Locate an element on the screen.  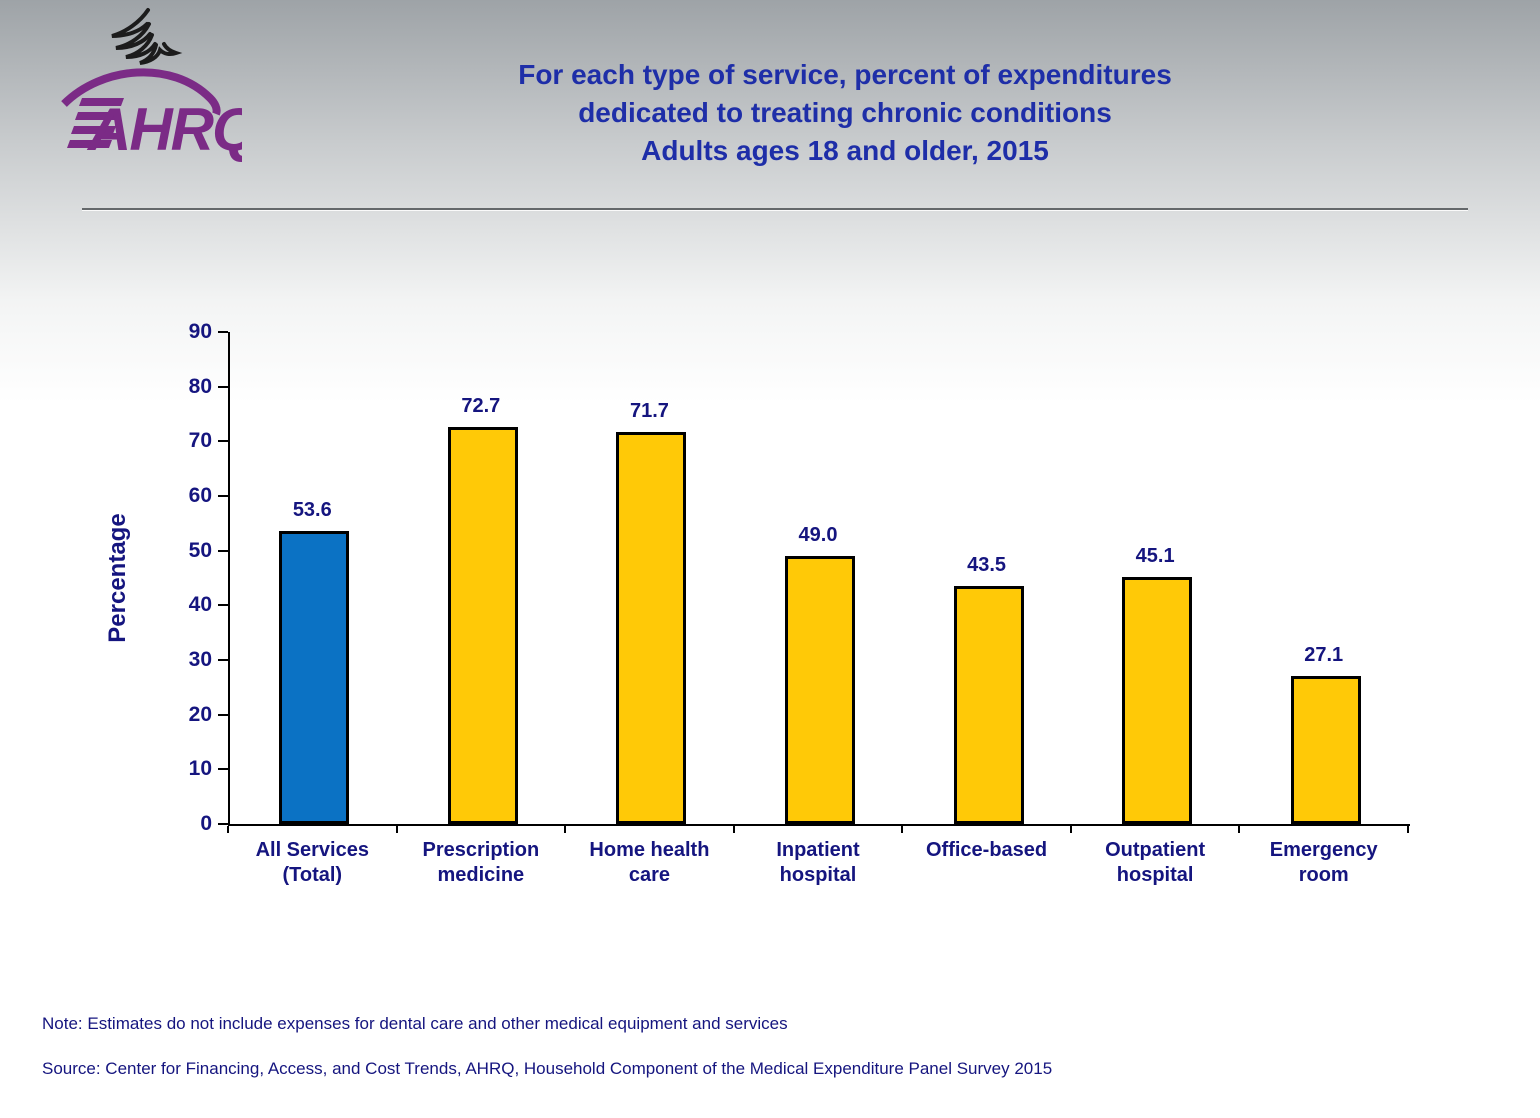
ahrq-wordmark: AHRQ is located at coordinates (160, 115).